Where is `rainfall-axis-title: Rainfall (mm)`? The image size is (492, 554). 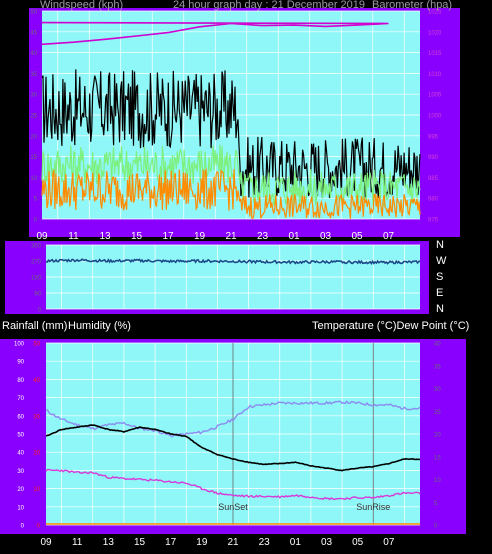 rainfall-axis-title: Rainfall (mm) is located at coordinates (35, 326).